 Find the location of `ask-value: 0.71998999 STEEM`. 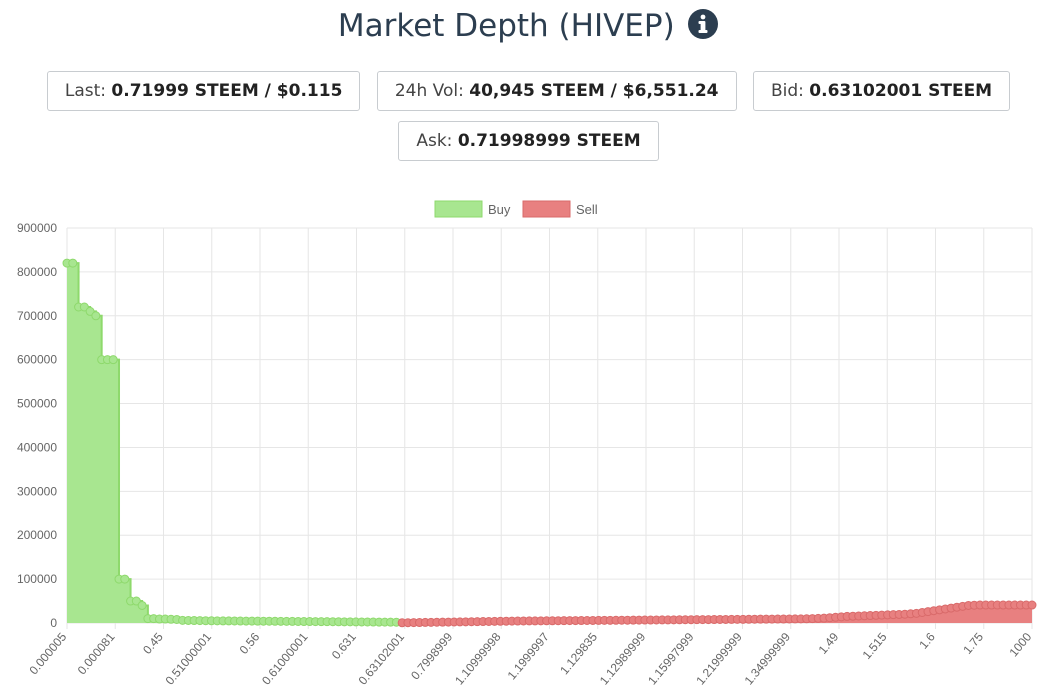

ask-value: 0.71998999 STEEM is located at coordinates (549, 141).